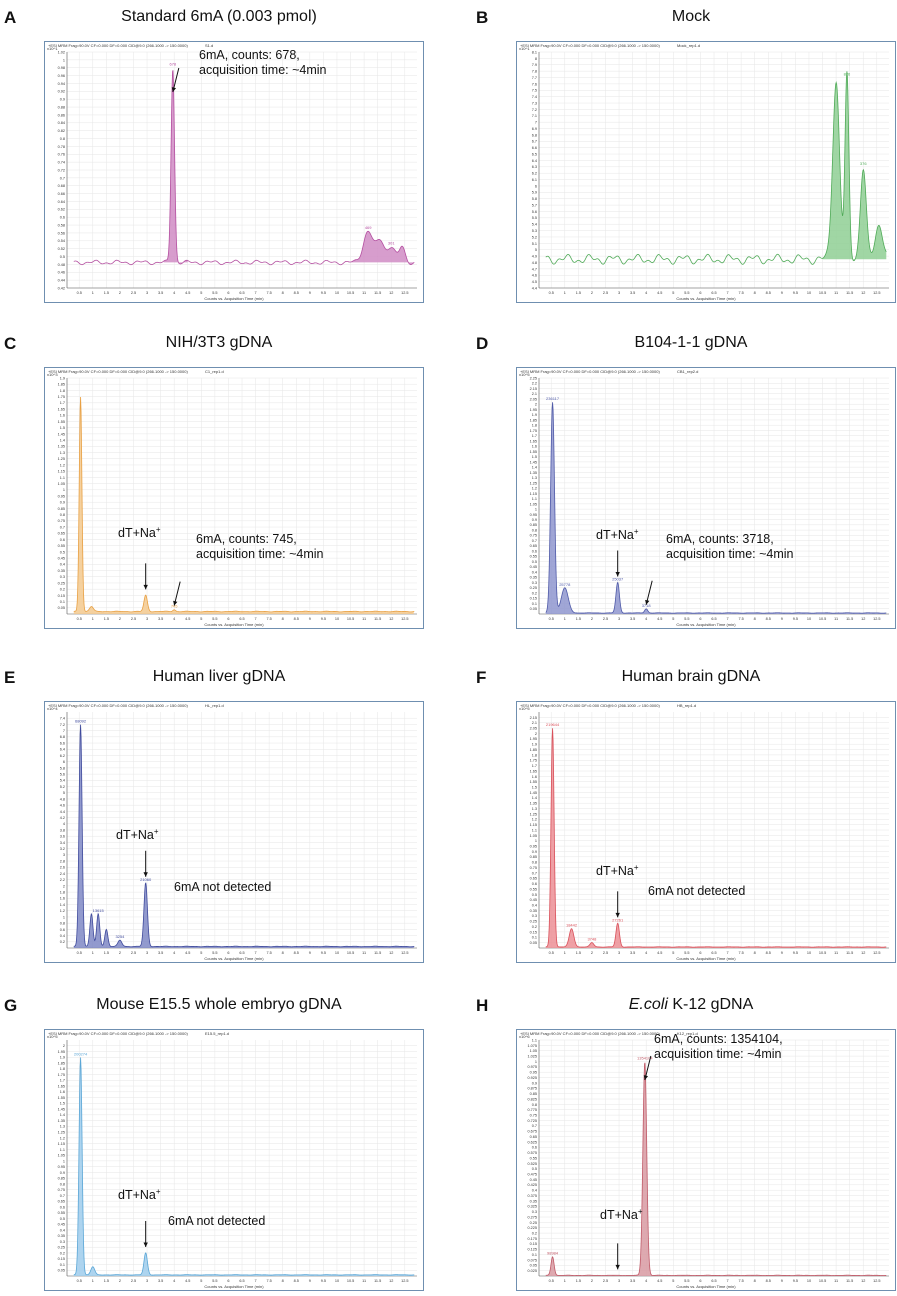 Image resolution: width=897 pixels, height=1296 pixels. What do you see at coordinates (61, 596) in the screenshot?
I see `y-tick-label: 0.15` at bounding box center [61, 596].